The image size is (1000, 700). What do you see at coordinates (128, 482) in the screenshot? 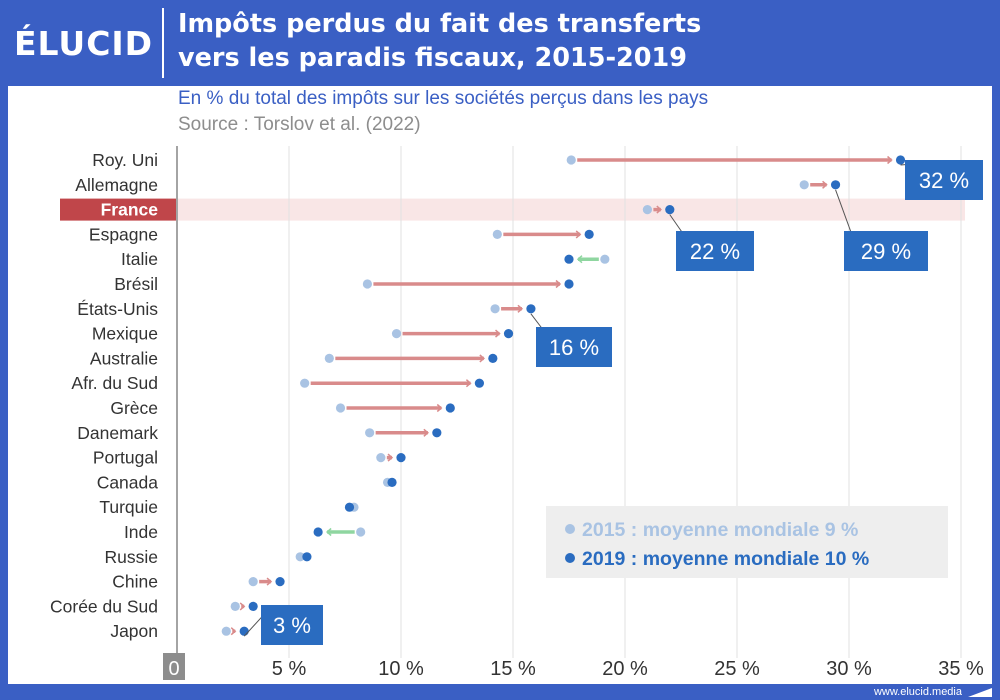
I see `country-label: Canada` at bounding box center [128, 482].